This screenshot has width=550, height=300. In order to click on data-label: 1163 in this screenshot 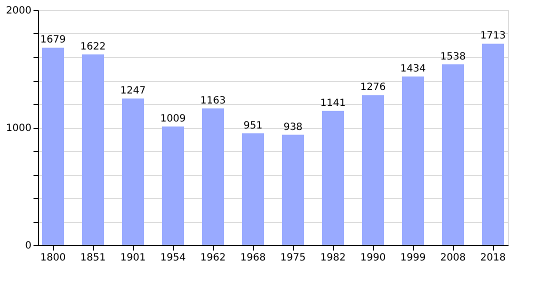, I will do `click(213, 100)`.